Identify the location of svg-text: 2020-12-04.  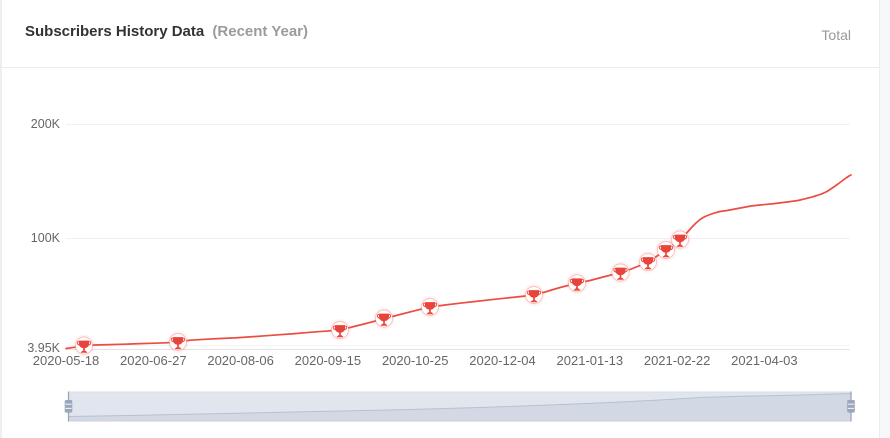
(502, 360).